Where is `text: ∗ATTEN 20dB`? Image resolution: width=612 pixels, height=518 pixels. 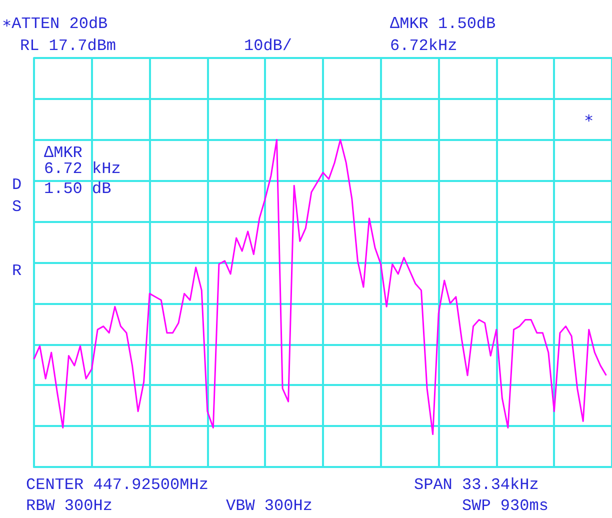 text: ∗ATTEN 20dB is located at coordinates (55, 24).